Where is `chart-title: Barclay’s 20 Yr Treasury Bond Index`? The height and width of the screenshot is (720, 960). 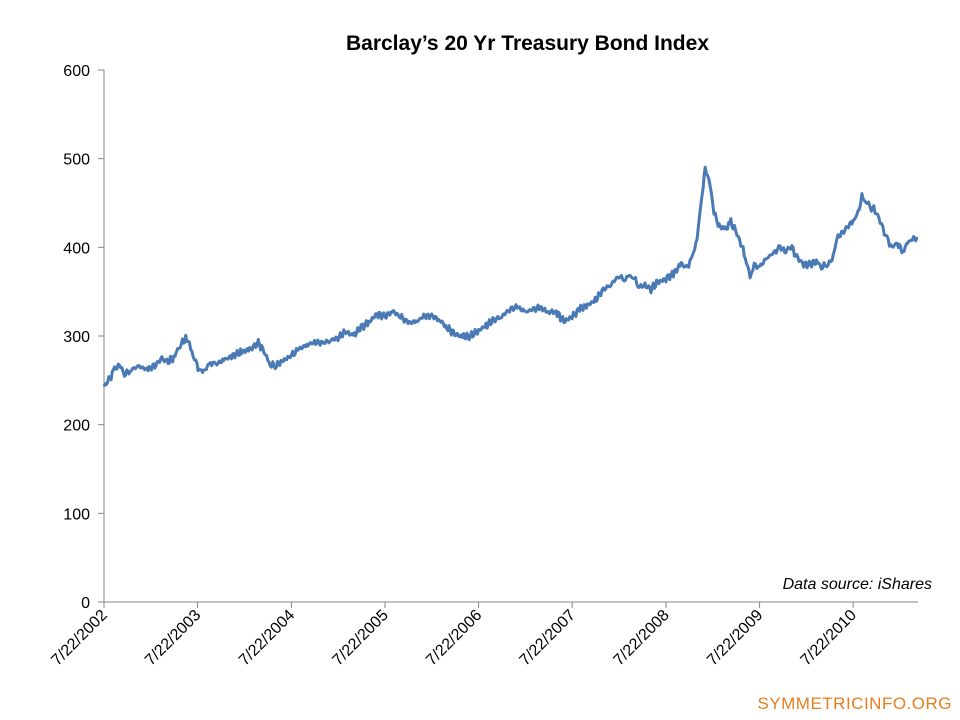
chart-title: Barclay’s 20 Yr Treasury Bond Index is located at coordinates (527, 43).